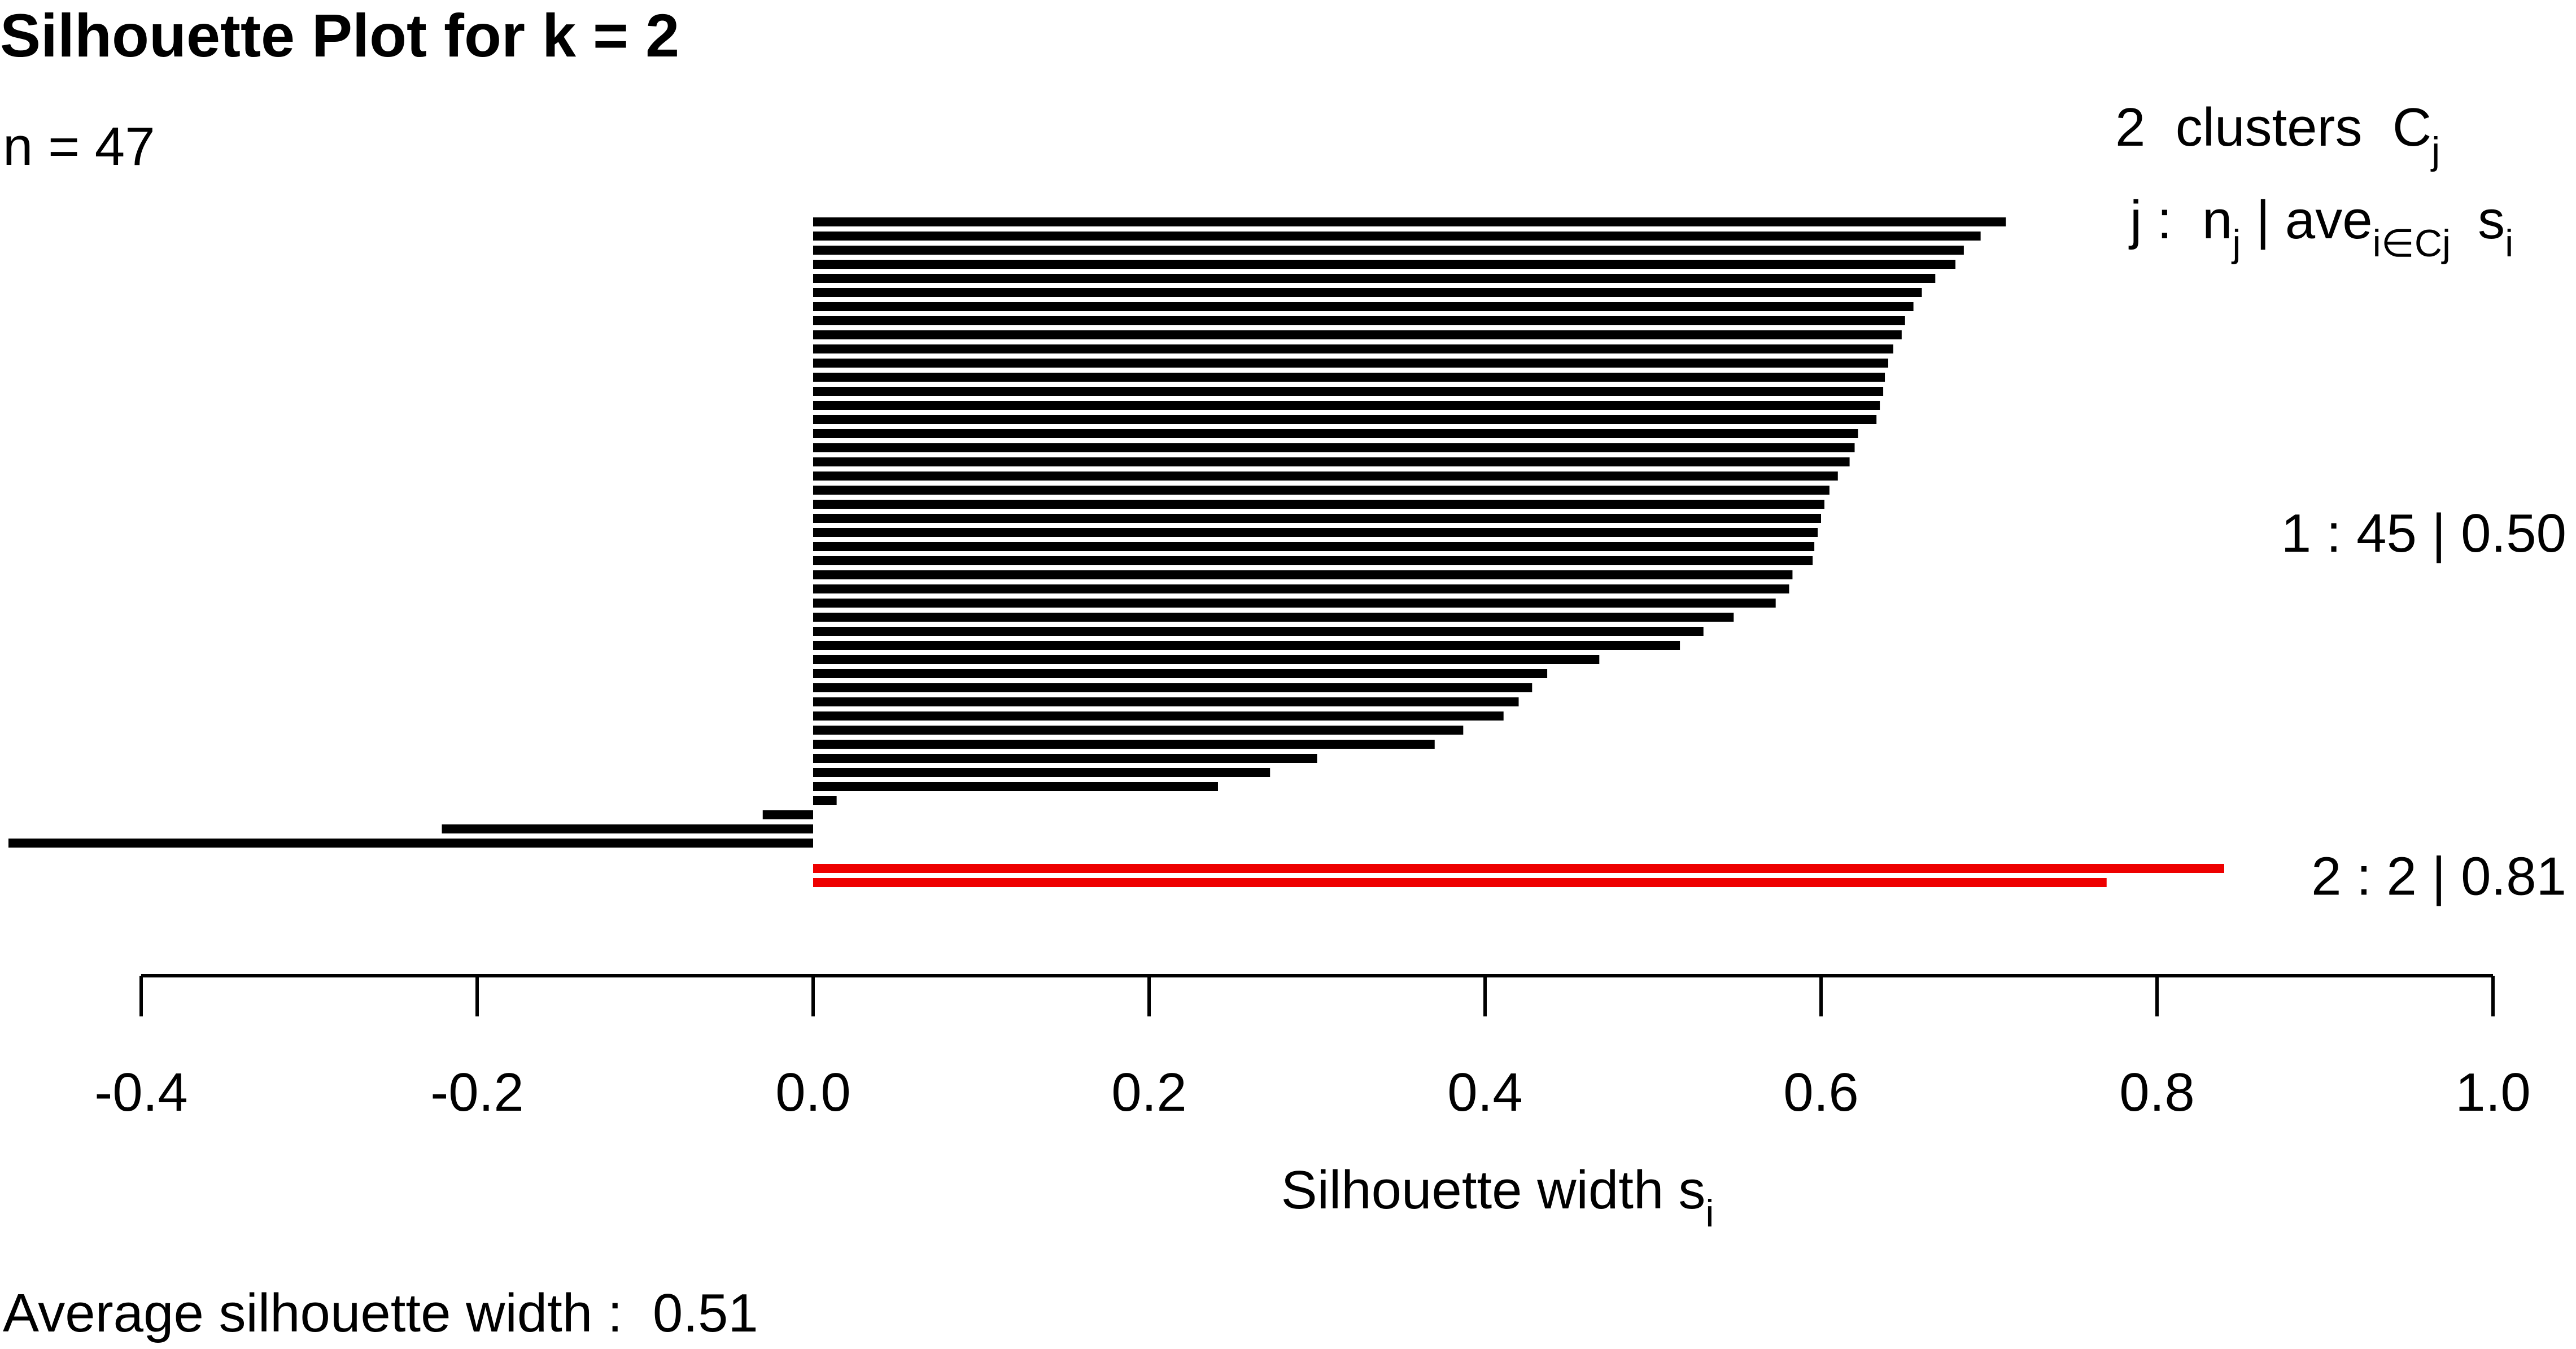 The height and width of the screenshot is (1349, 2576). I want to click on legend-header-line1: 2 clusters Cj, so click(2278, 134).